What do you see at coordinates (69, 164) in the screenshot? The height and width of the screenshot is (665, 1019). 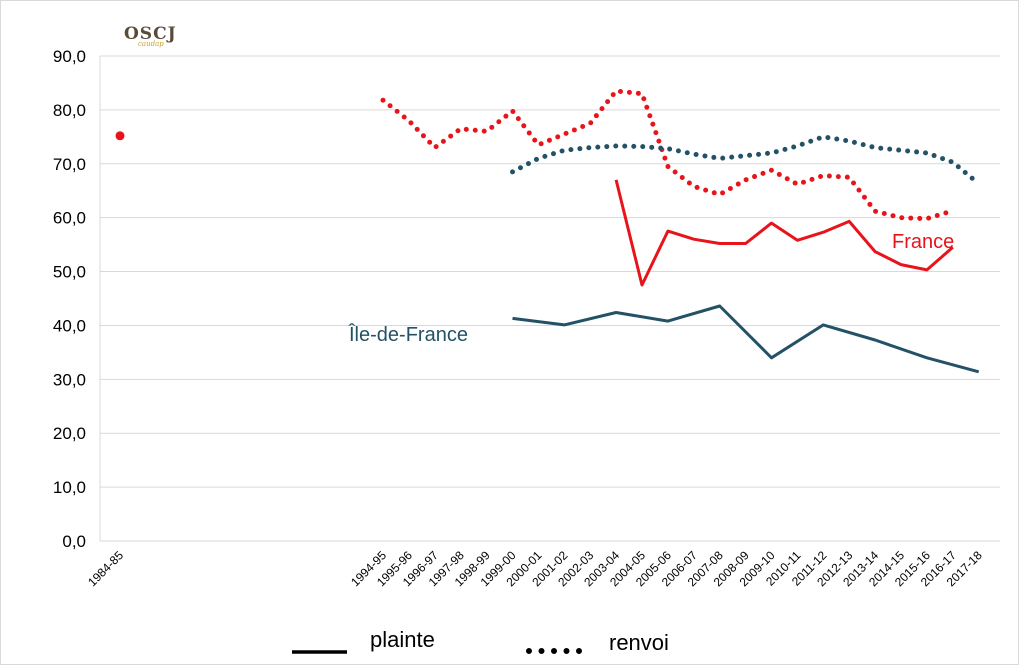 I see `y-tick-label: 70,0` at bounding box center [69, 164].